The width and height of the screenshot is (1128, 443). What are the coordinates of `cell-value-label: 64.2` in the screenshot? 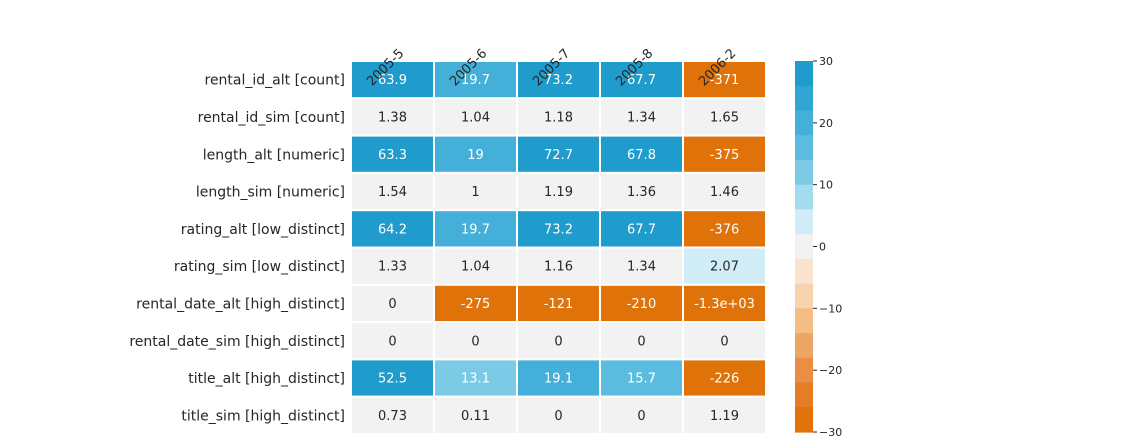 It's located at (392, 229).